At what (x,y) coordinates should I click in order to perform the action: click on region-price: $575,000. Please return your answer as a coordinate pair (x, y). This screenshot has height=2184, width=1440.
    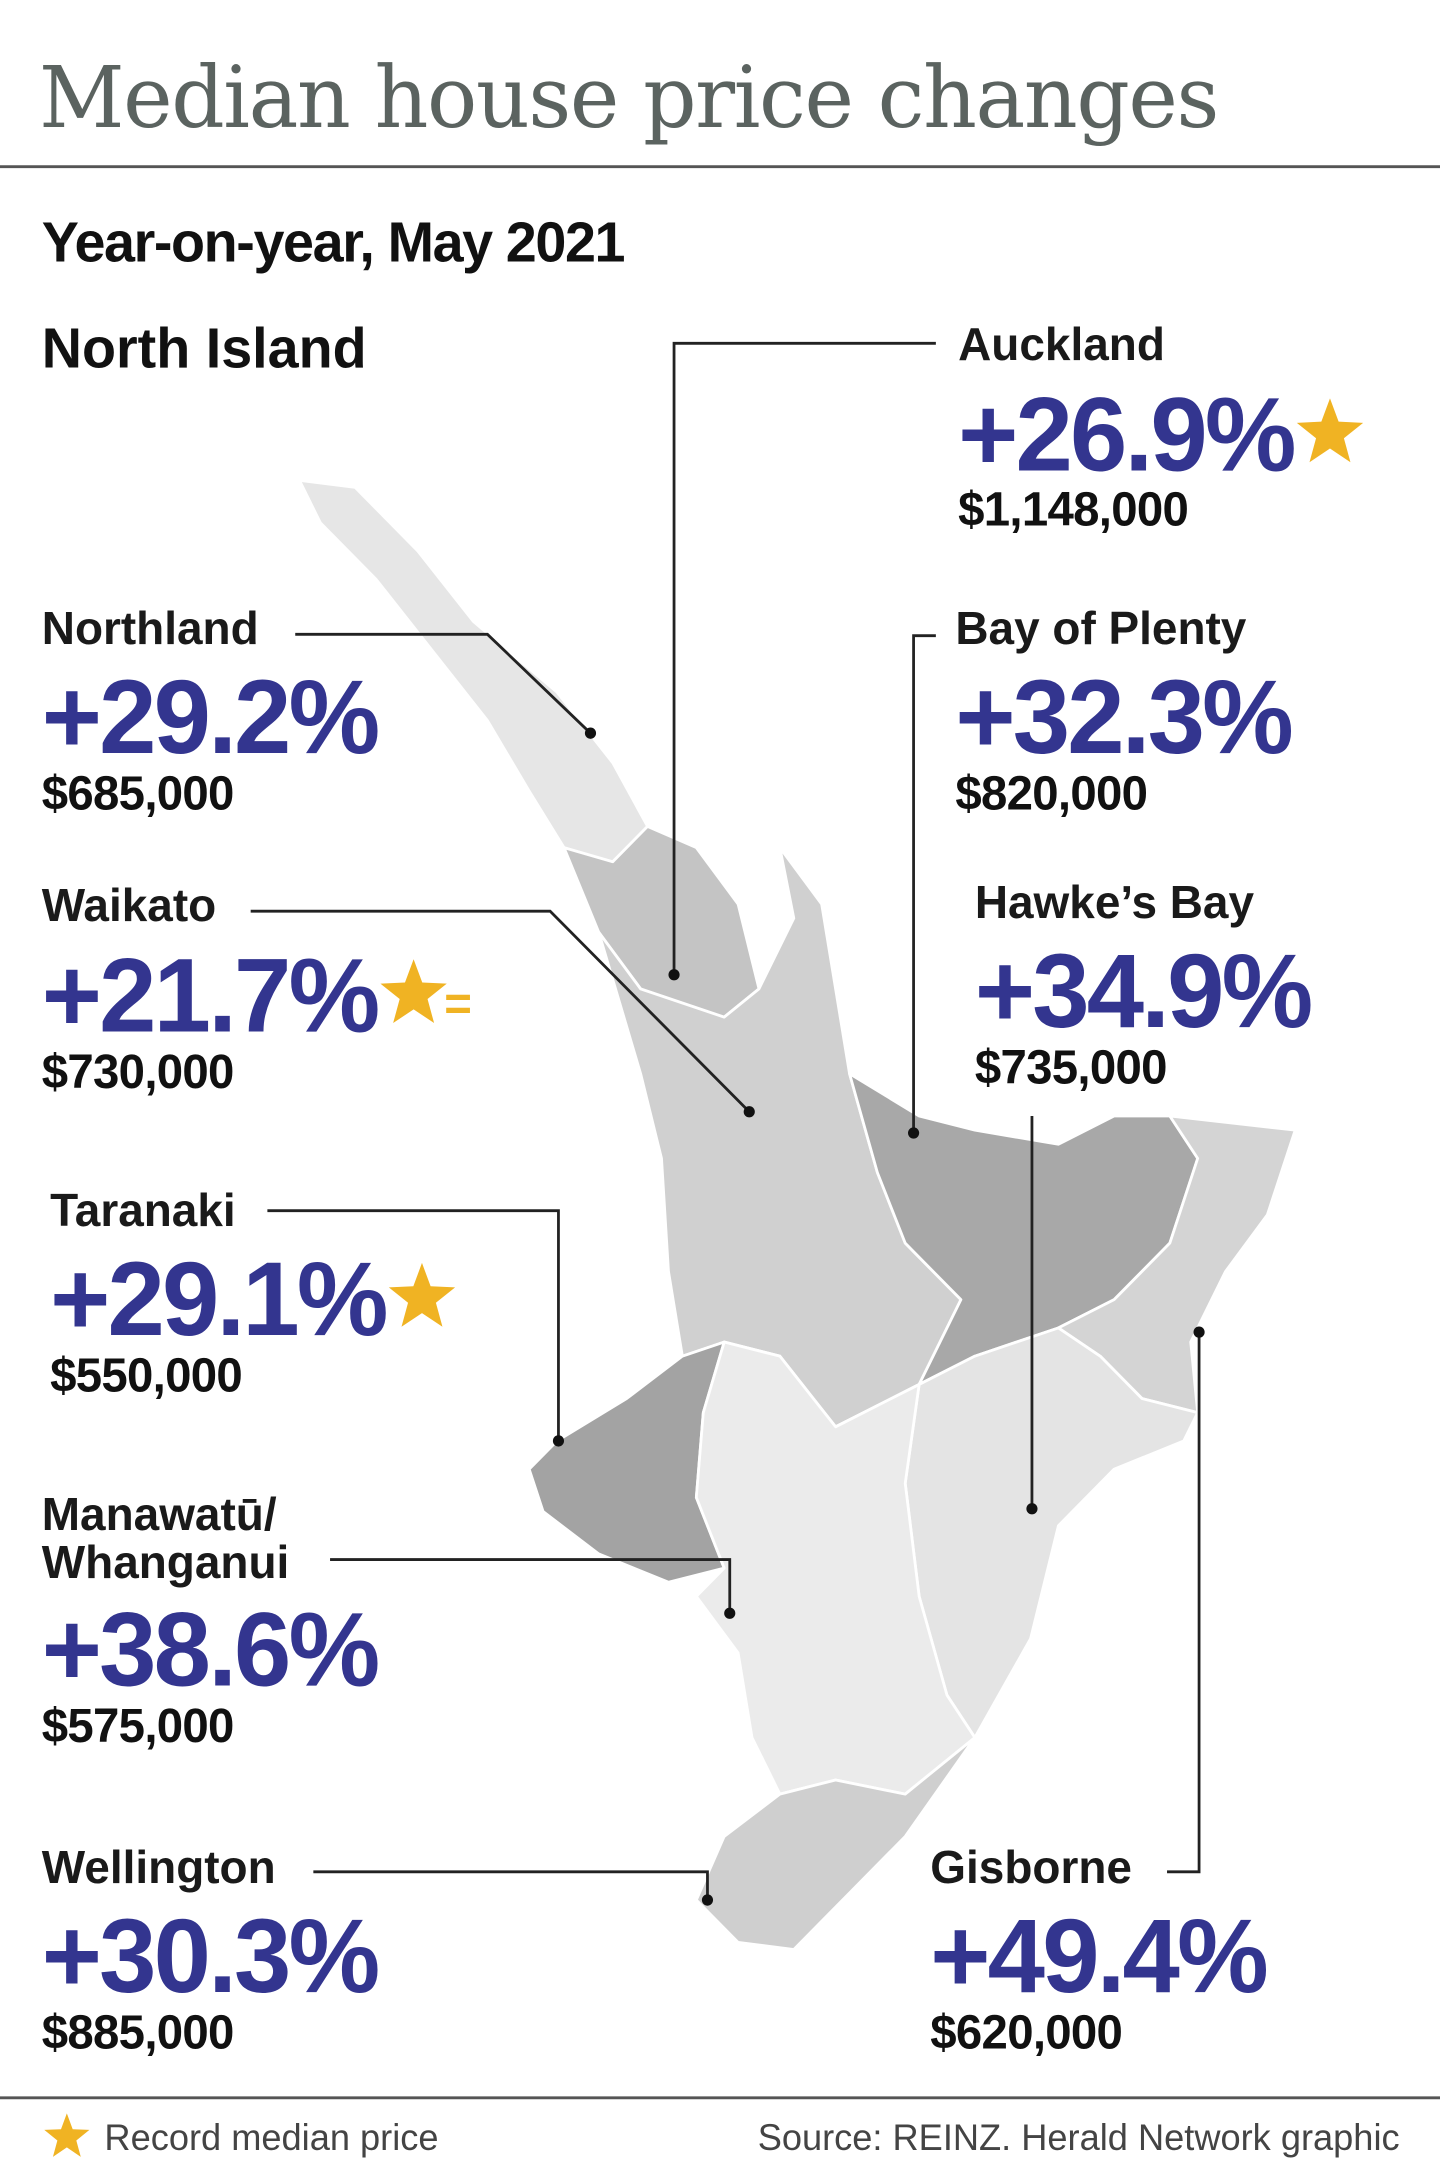
    Looking at the image, I should click on (138, 1726).